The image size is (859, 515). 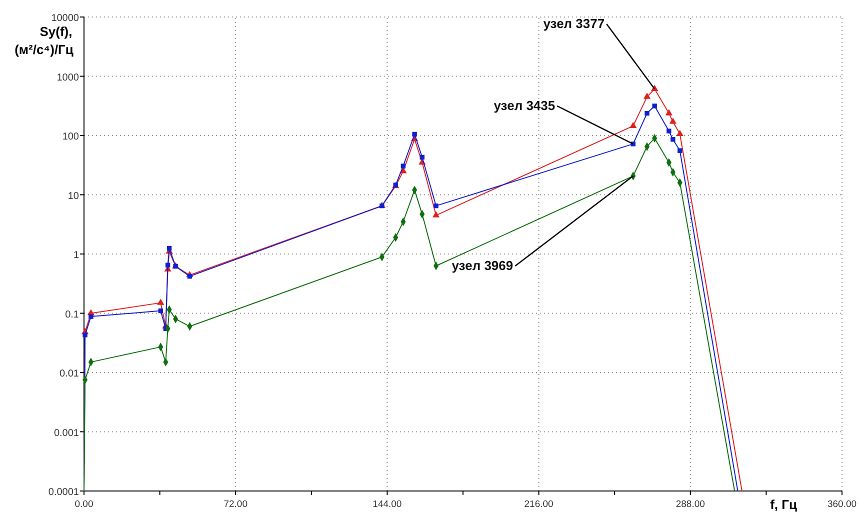 I want to click on x-tick-label: 144.00, so click(x=387, y=504).